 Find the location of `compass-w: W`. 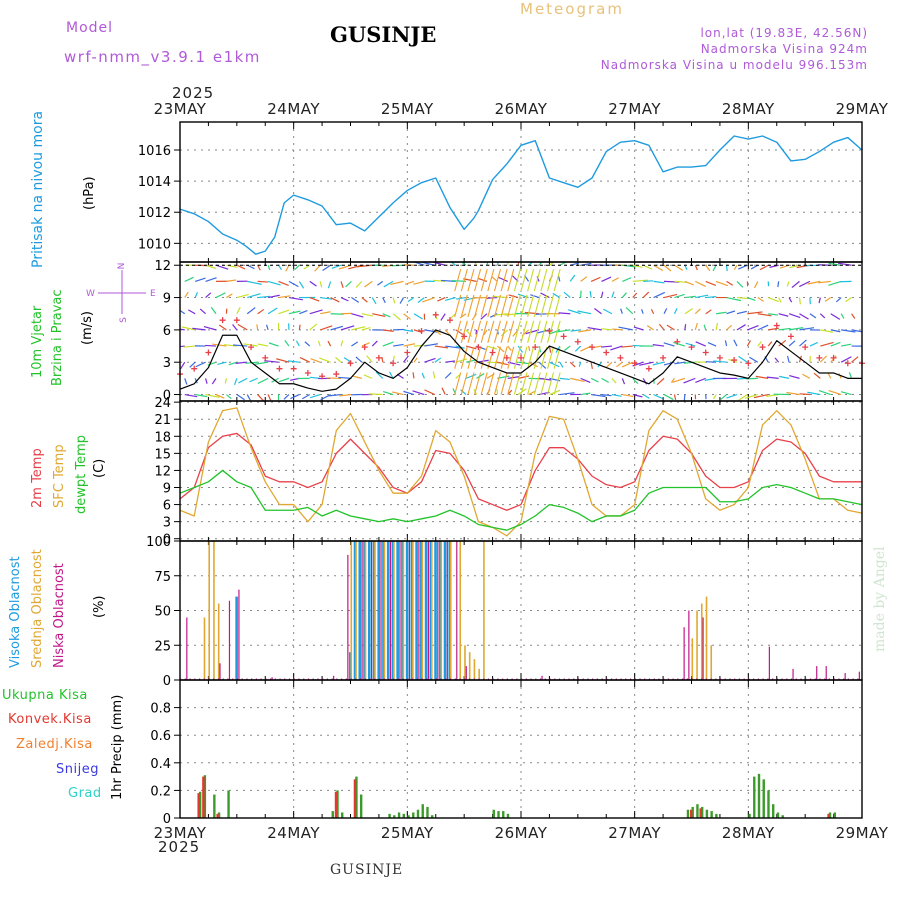

compass-w: W is located at coordinates (90, 294).